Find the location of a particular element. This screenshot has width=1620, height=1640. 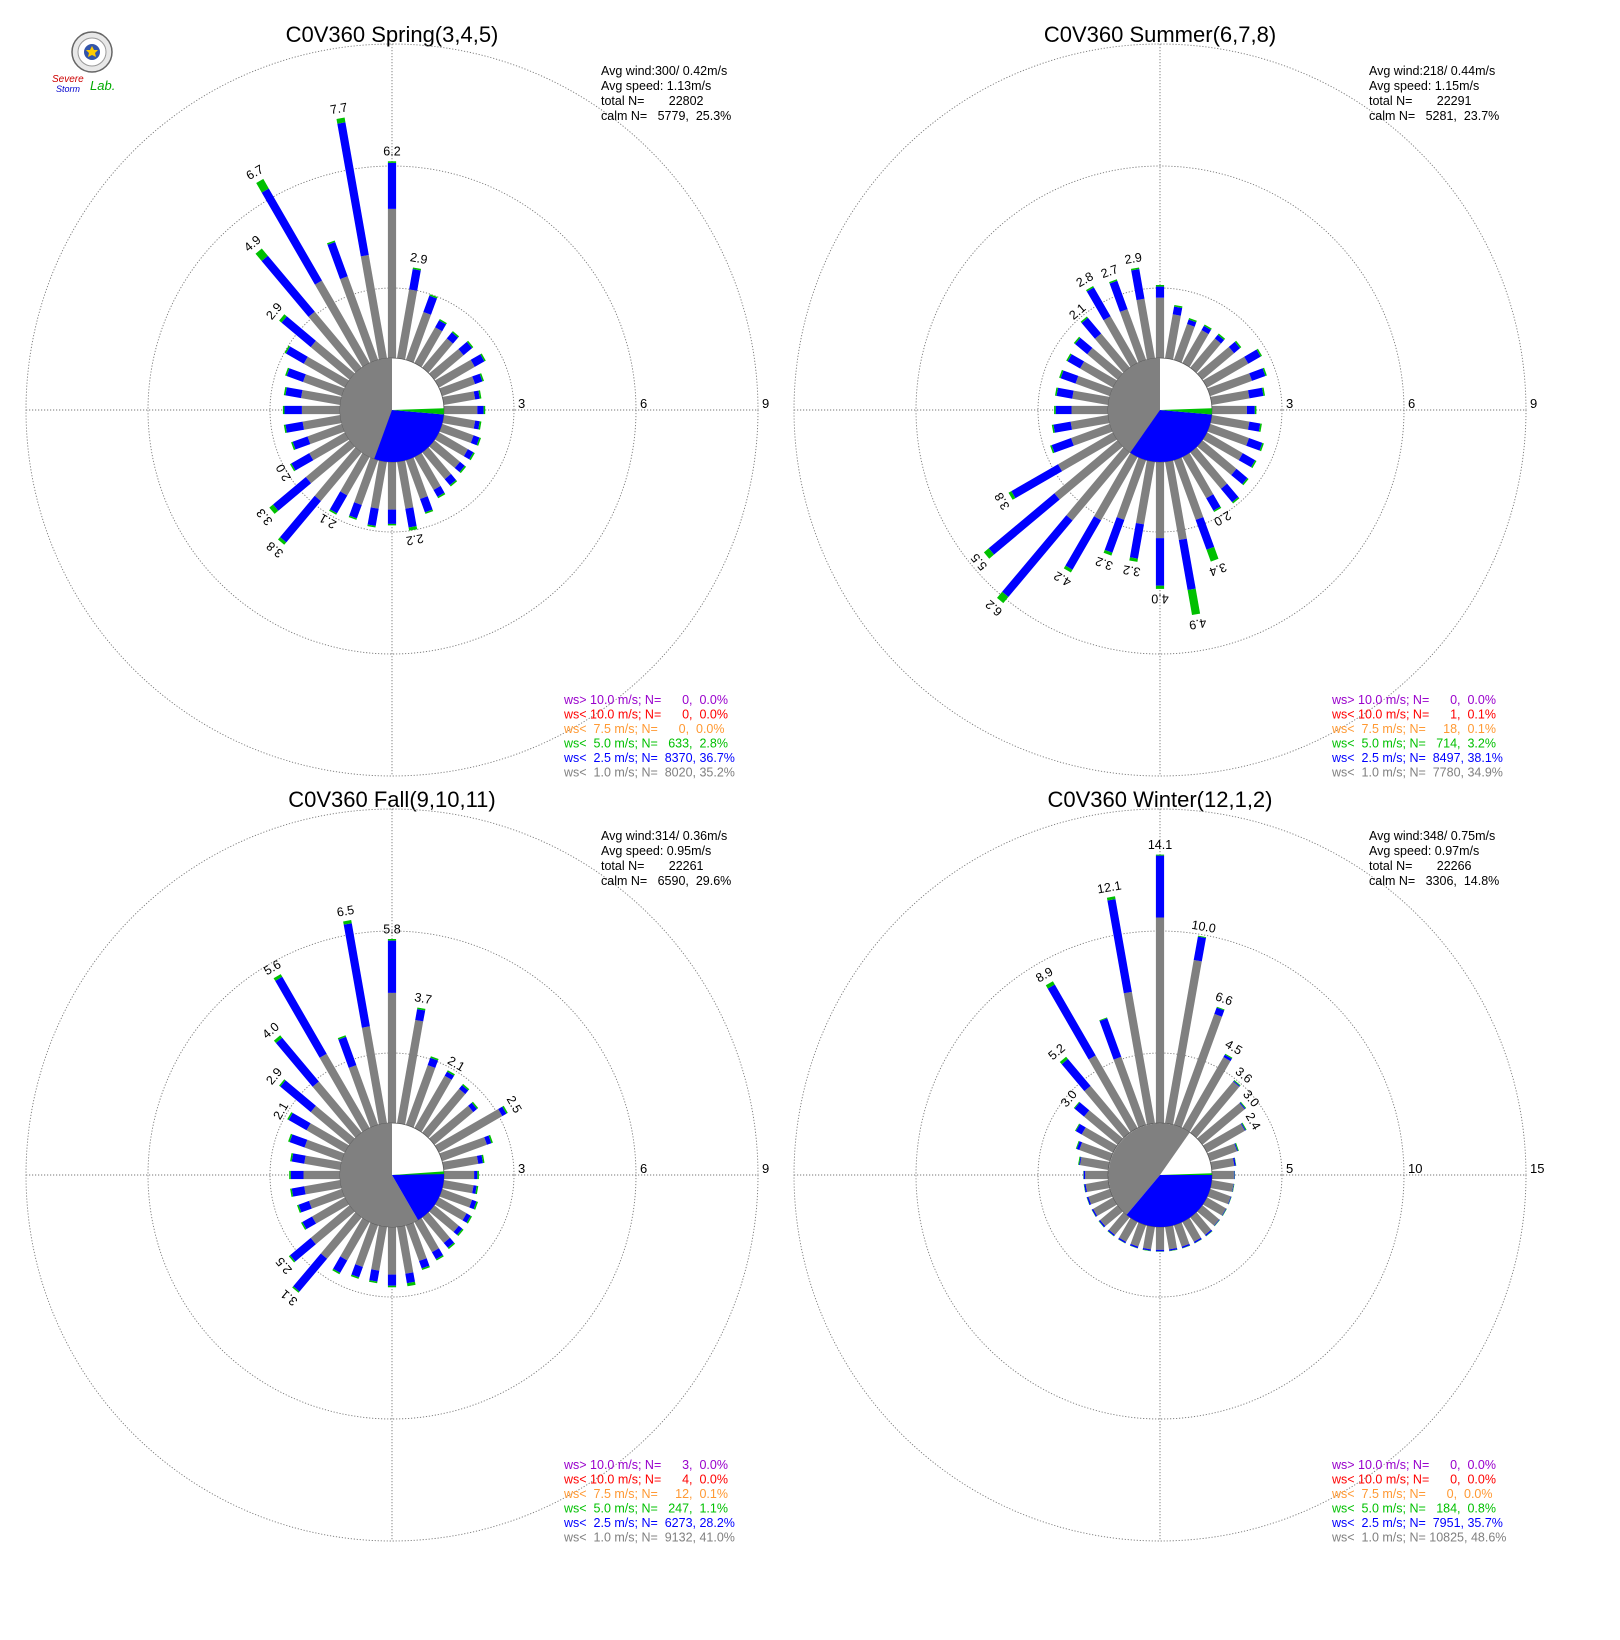

chart-title: C0V360 Fall(9,10,11) is located at coordinates (392, 799).